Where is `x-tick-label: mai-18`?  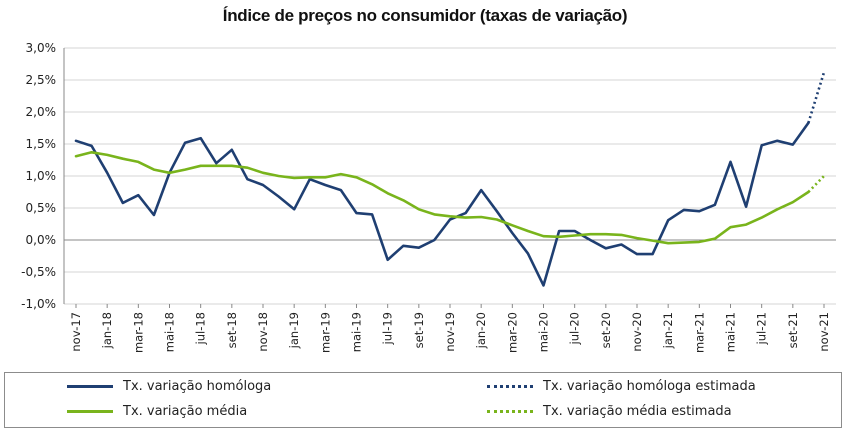 x-tick-label: mai-18 is located at coordinates (170, 332).